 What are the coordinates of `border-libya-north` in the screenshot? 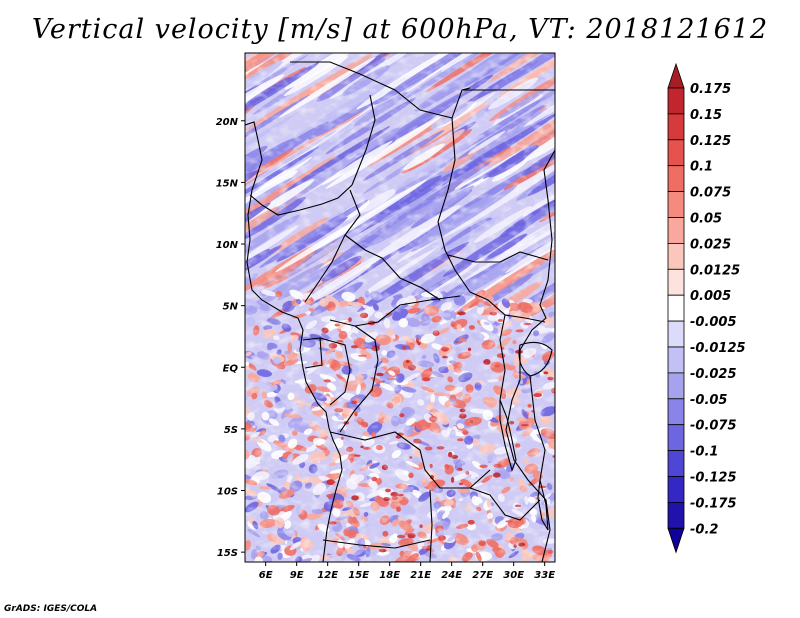 It's located at (380, 90).